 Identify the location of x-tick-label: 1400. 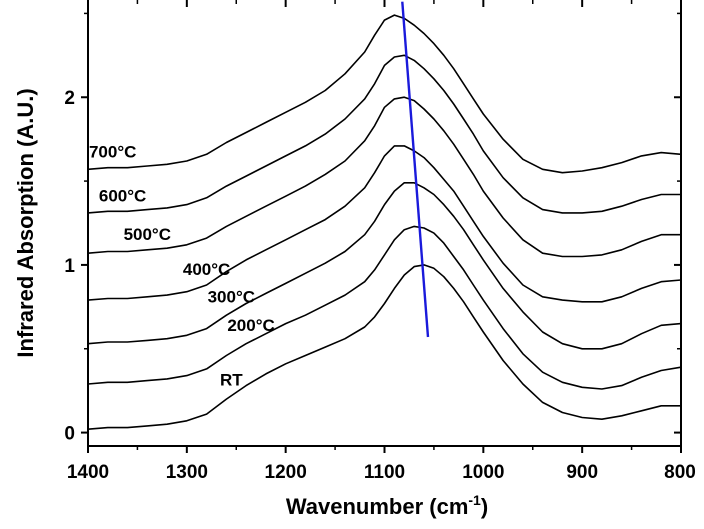
(88, 472).